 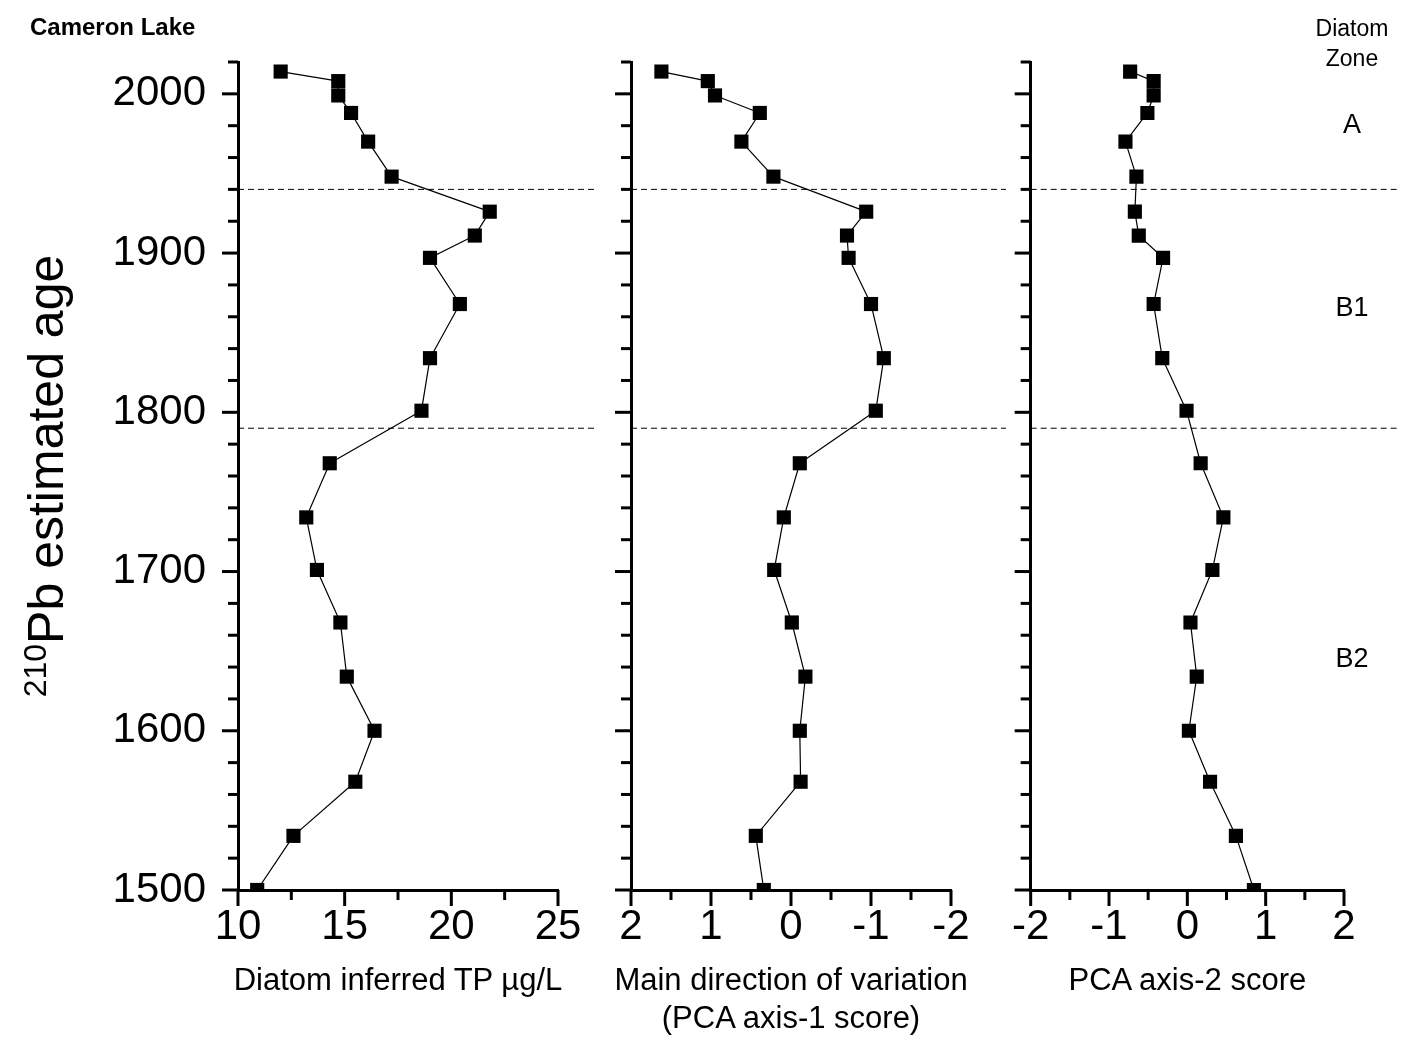 I want to click on annotation: B2, so click(x=1352, y=657).